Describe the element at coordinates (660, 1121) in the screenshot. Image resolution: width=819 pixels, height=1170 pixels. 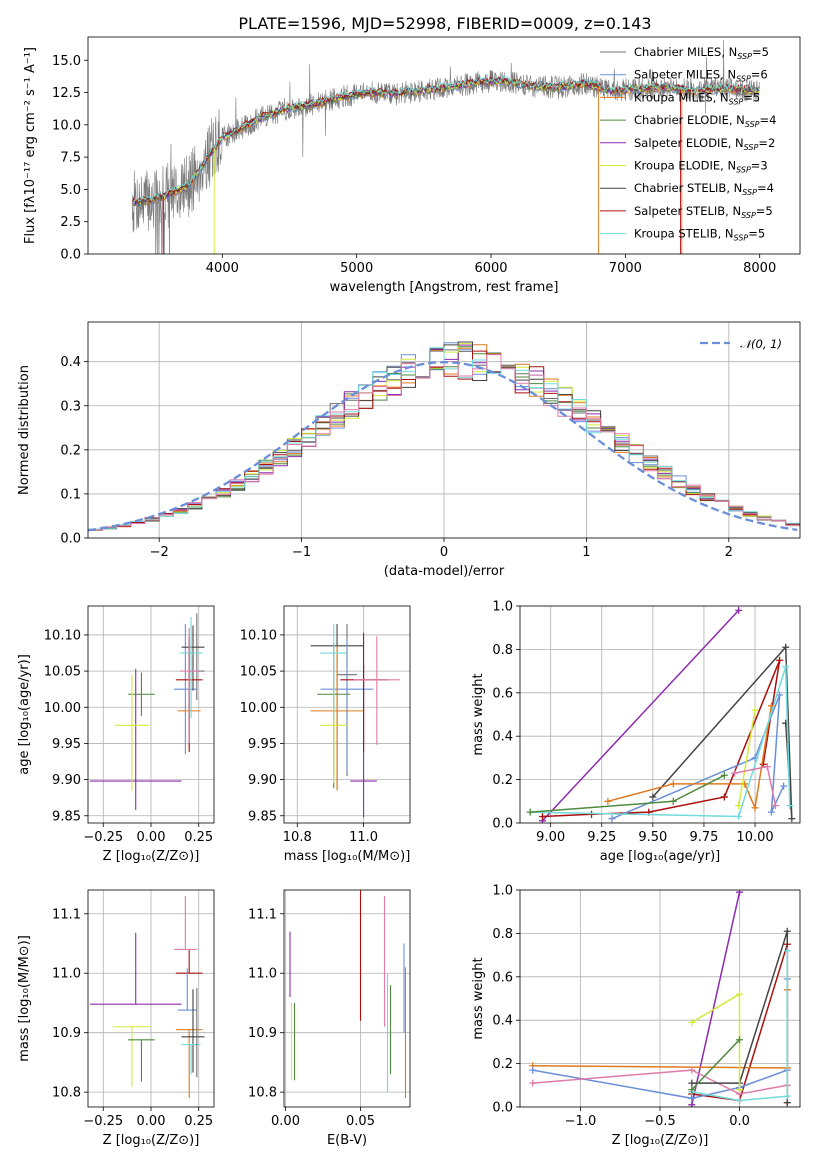
I see `x-tick-label: −0.5` at that location.